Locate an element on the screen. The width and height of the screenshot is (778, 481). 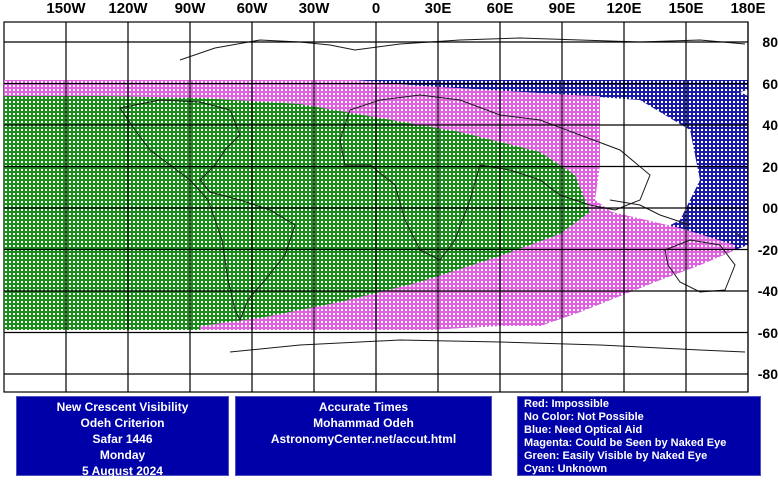
credit-line-url: AstronomyCenter.net/accut.html is located at coordinates (363, 439).